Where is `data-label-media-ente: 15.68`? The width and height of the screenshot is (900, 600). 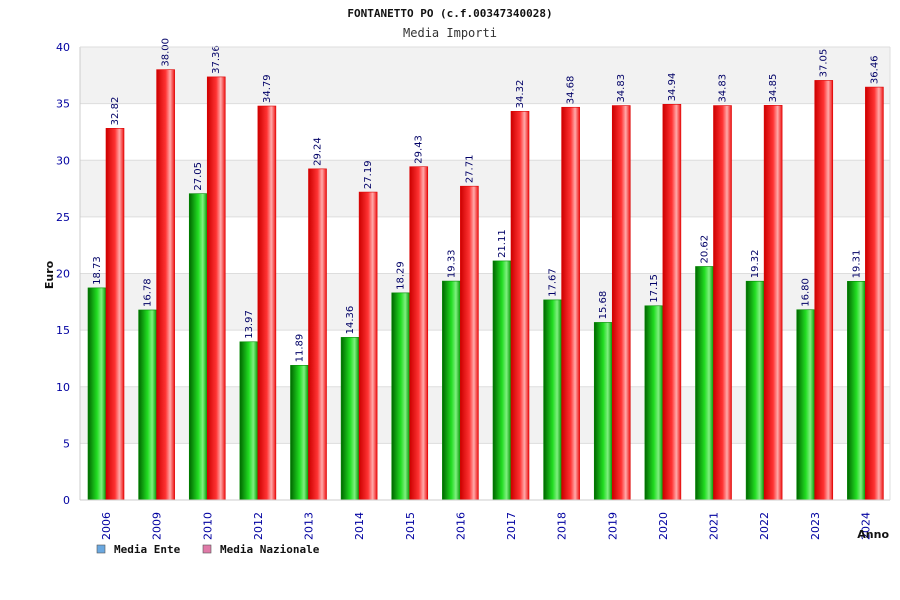 data-label-media-ente: 15.68 is located at coordinates (603, 305).